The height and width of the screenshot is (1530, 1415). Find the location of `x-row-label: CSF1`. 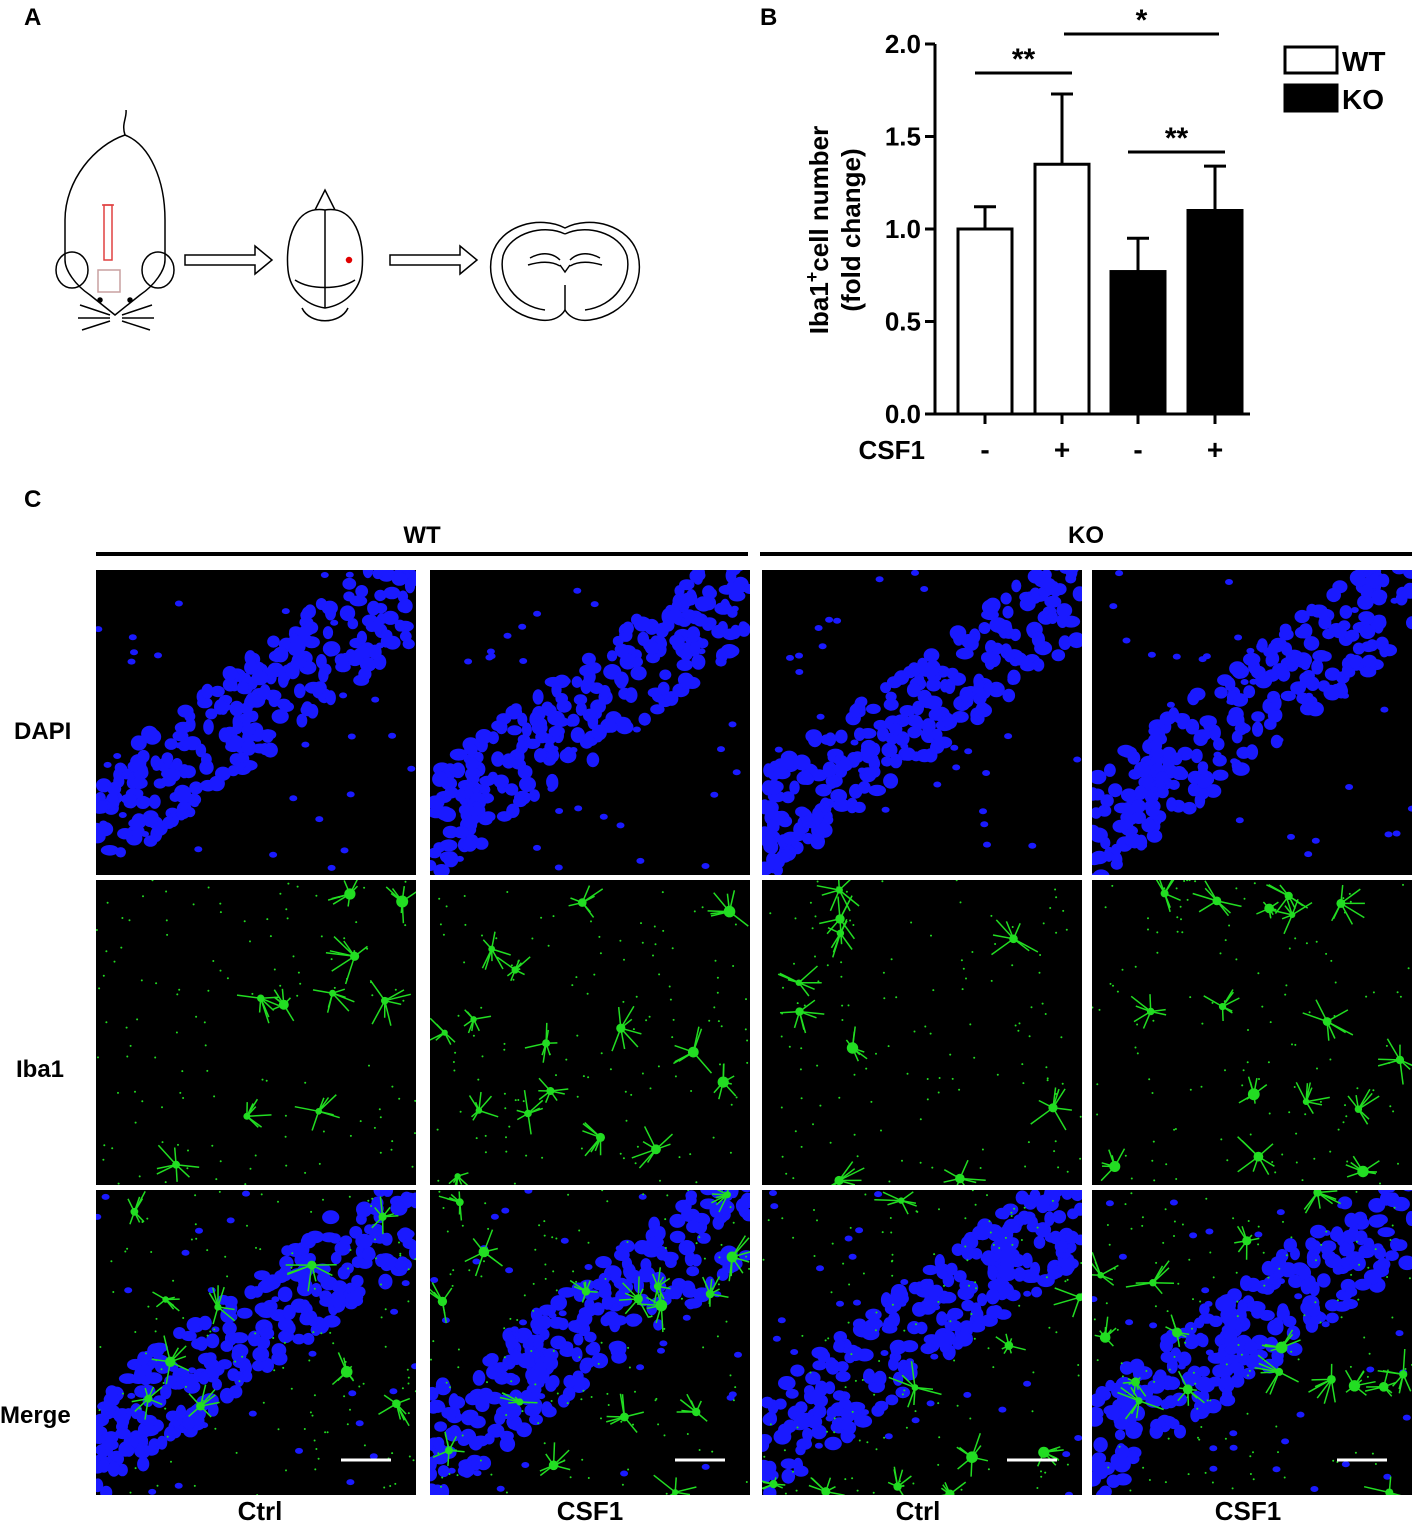

x-row-label: CSF1 is located at coordinates (892, 450).